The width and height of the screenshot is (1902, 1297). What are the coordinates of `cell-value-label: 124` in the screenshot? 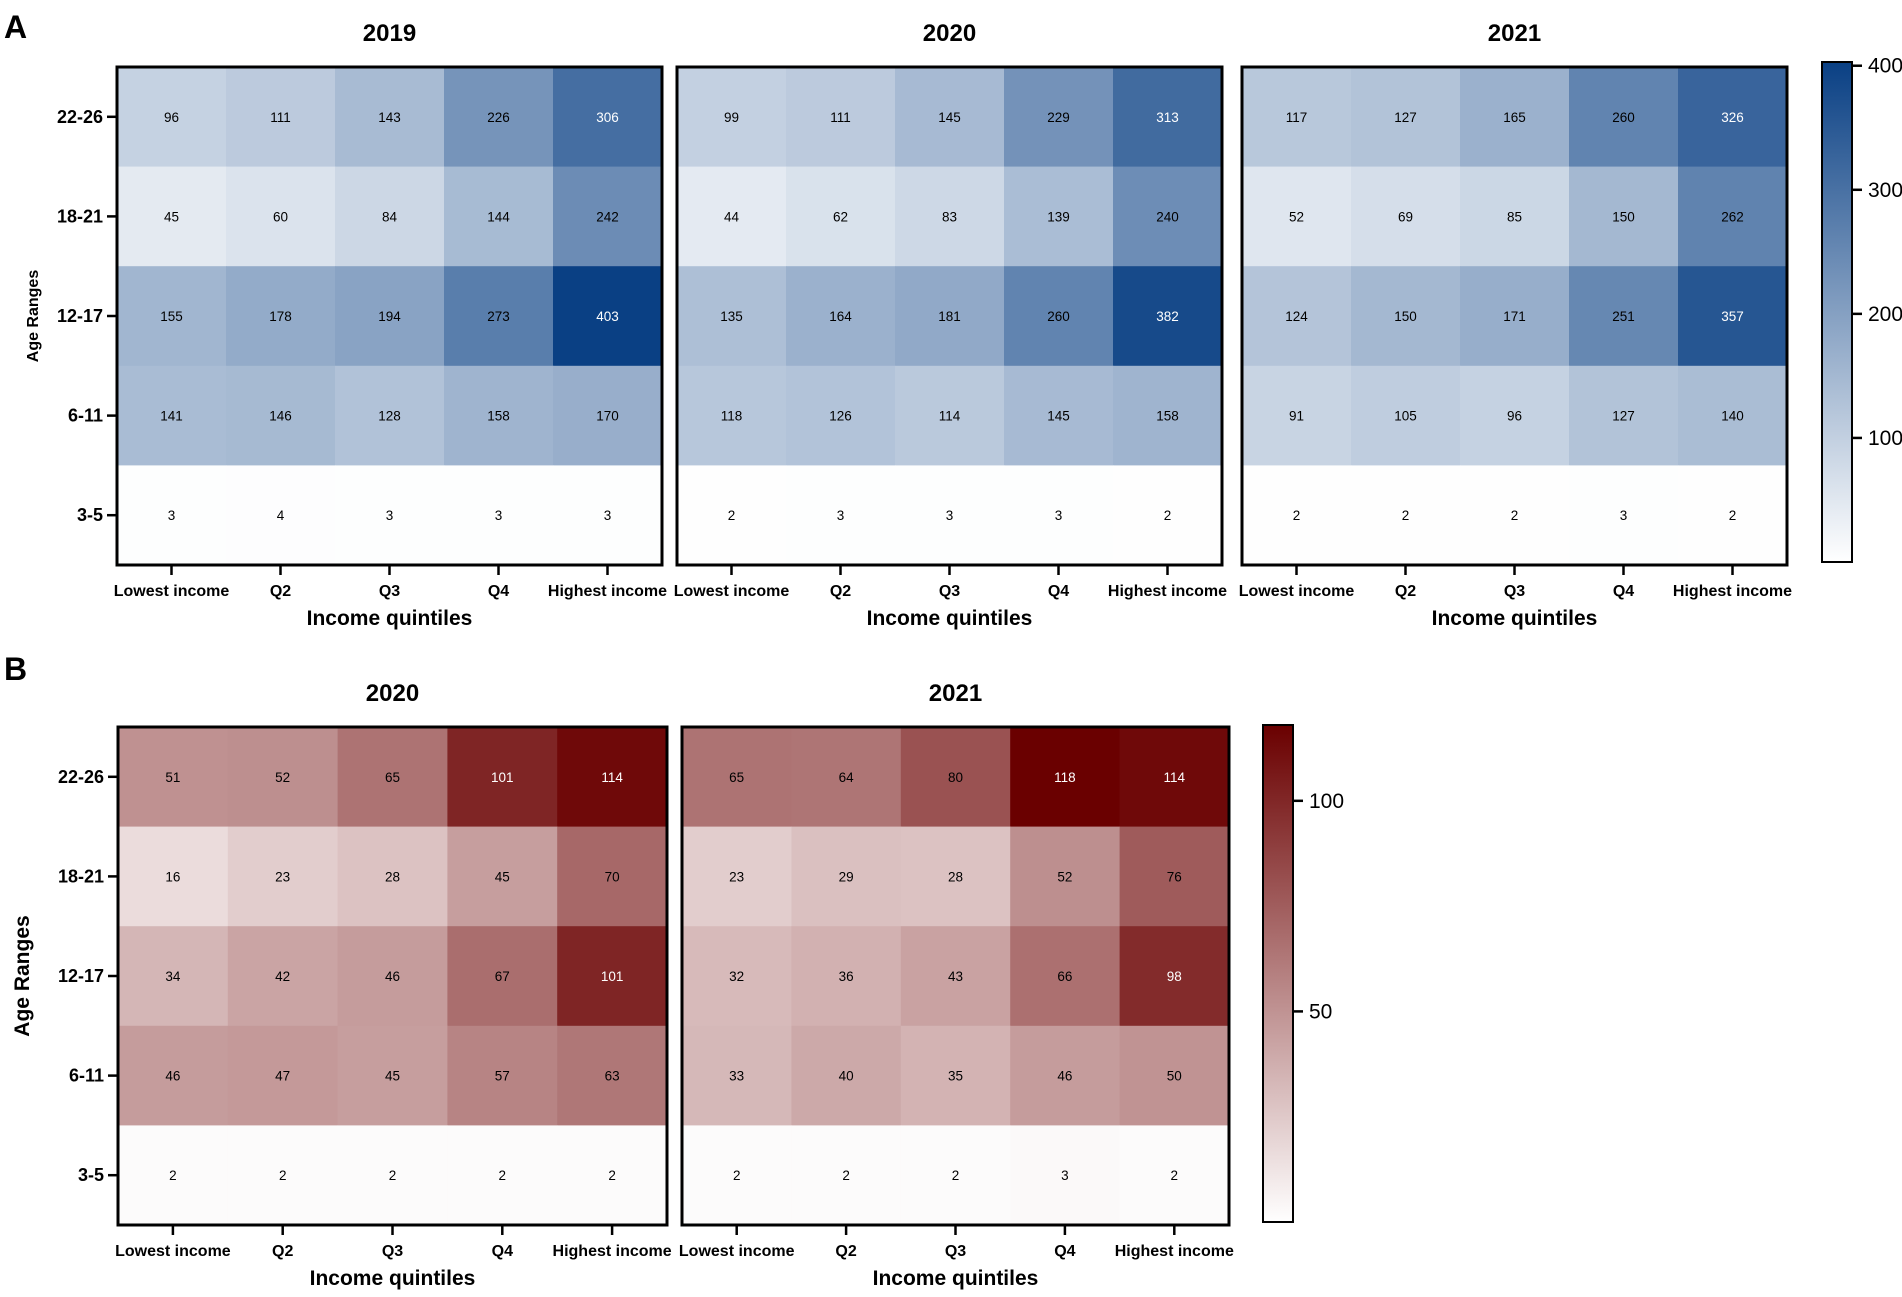 It's located at (1296, 316).